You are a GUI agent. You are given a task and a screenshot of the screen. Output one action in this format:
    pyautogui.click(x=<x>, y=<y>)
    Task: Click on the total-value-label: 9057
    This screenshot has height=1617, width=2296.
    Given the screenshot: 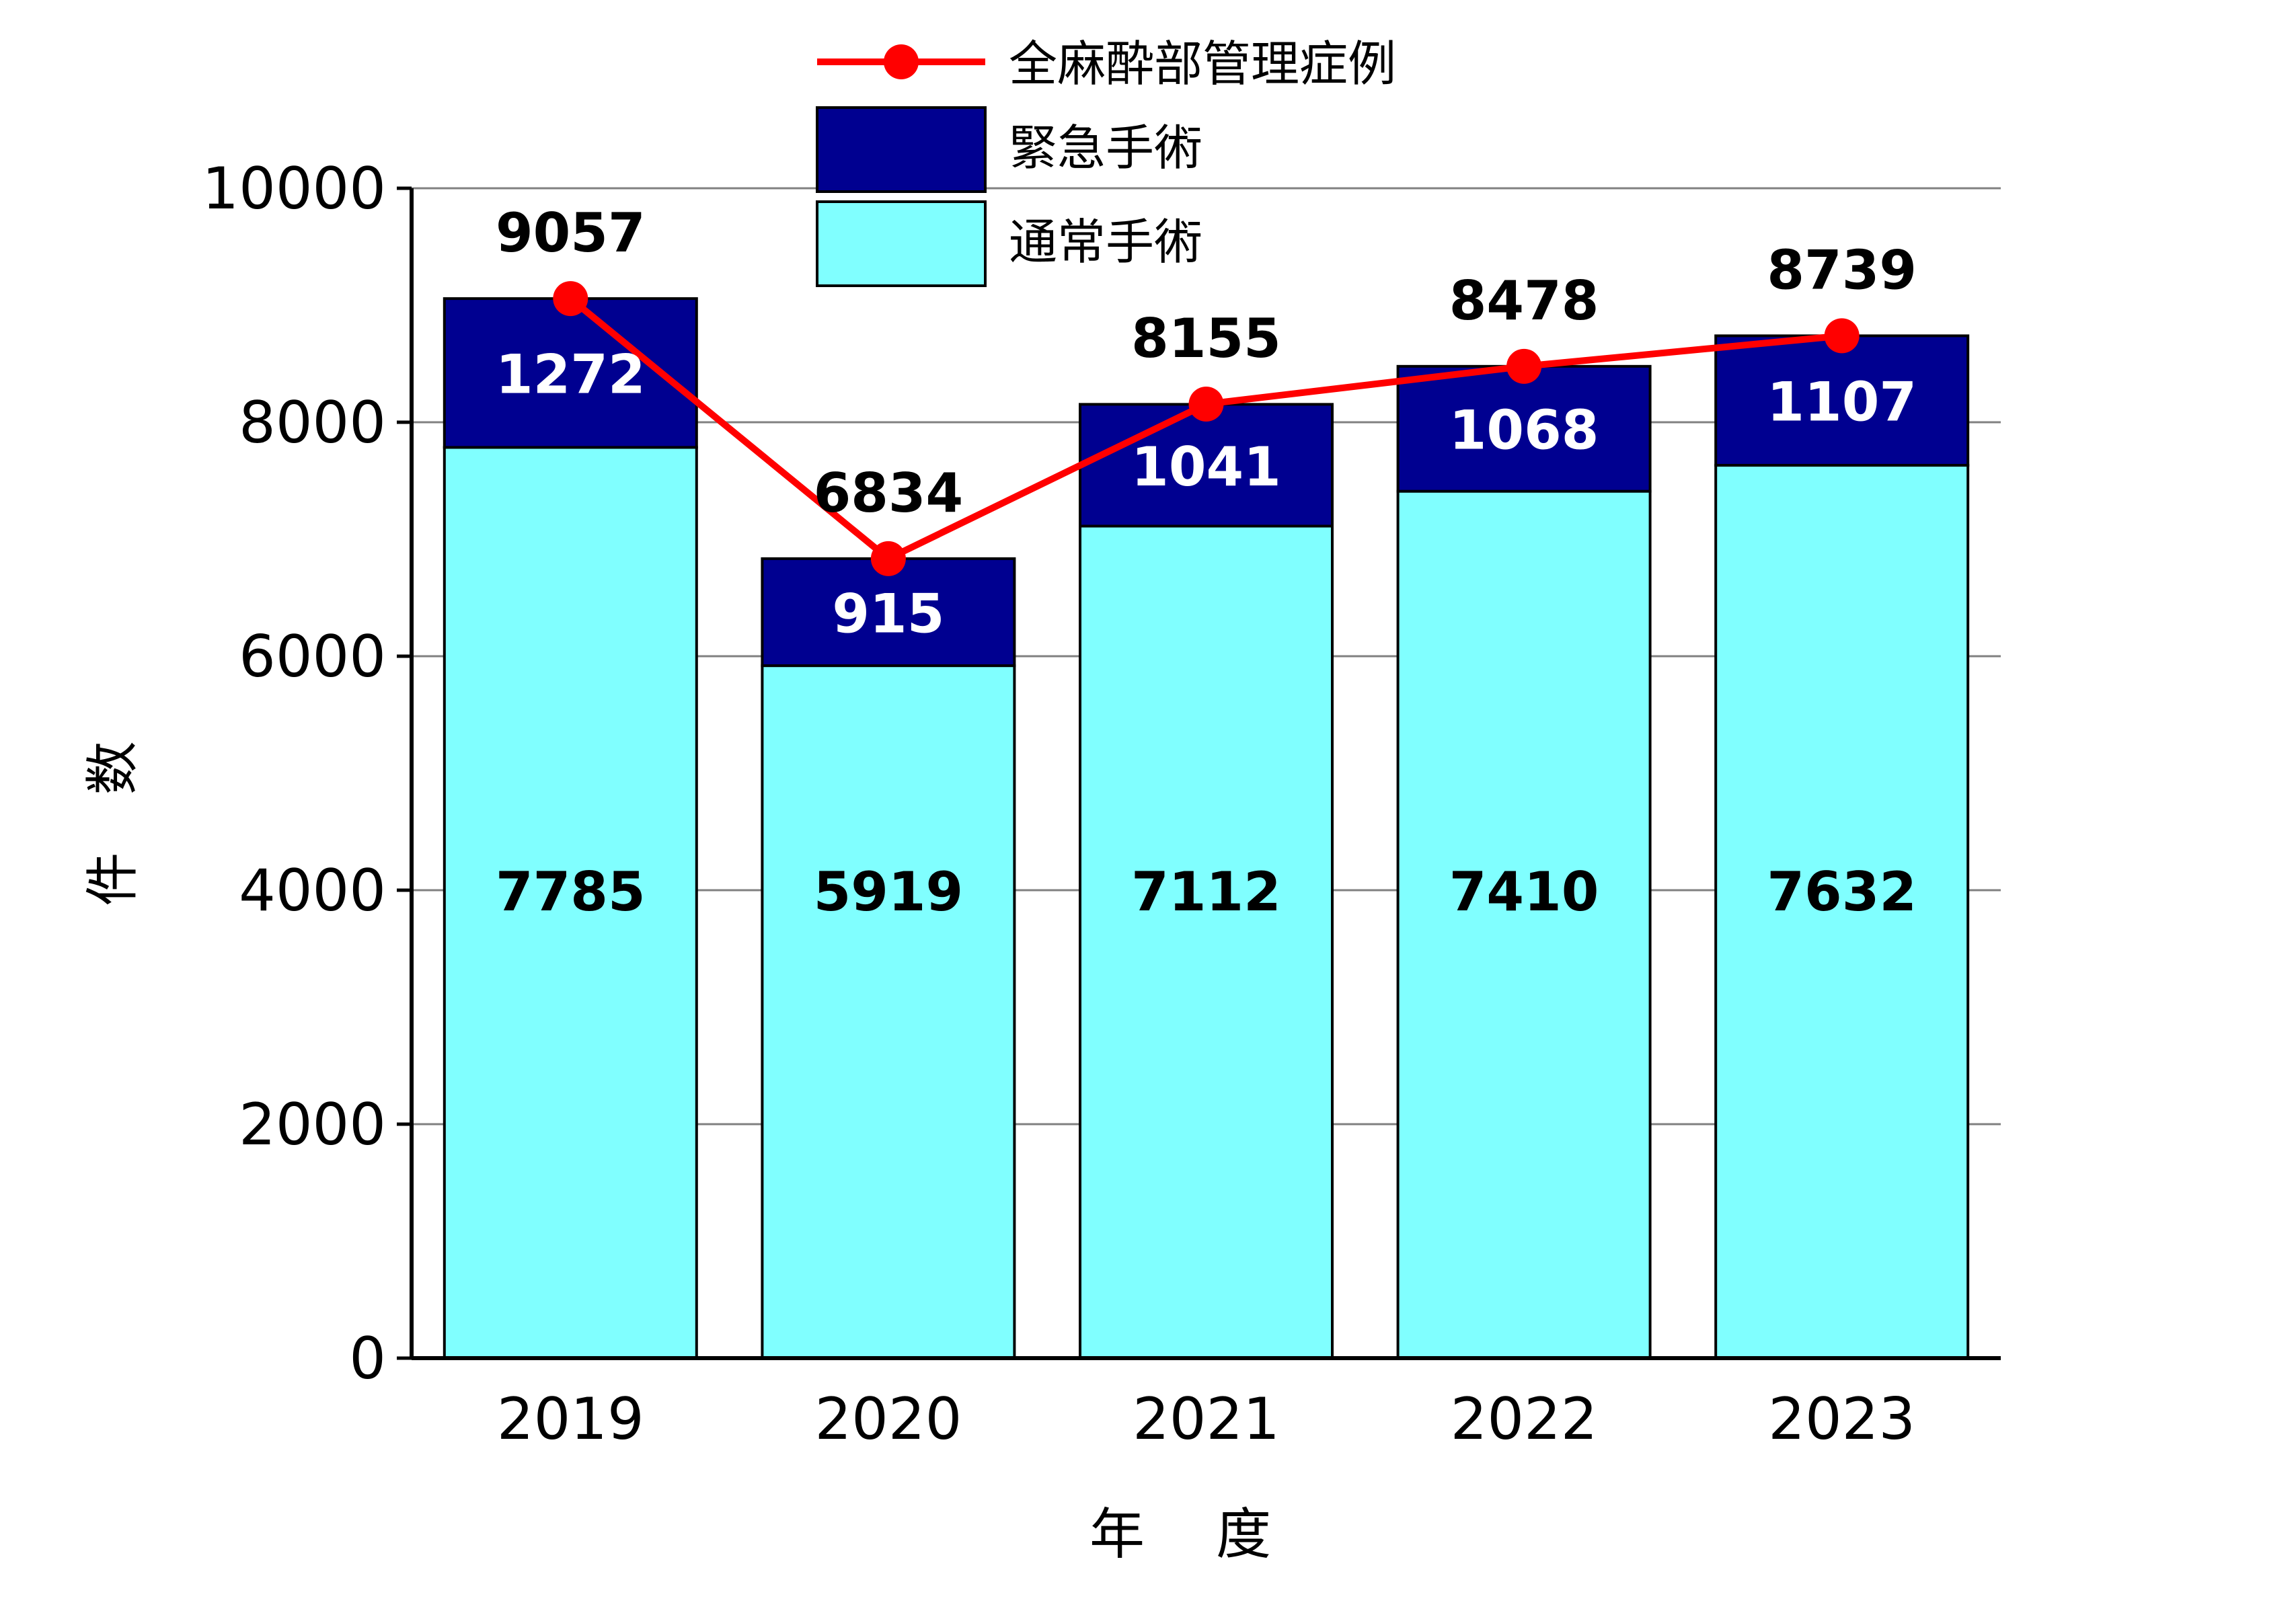 What is the action you would take?
    pyautogui.click(x=571, y=233)
    